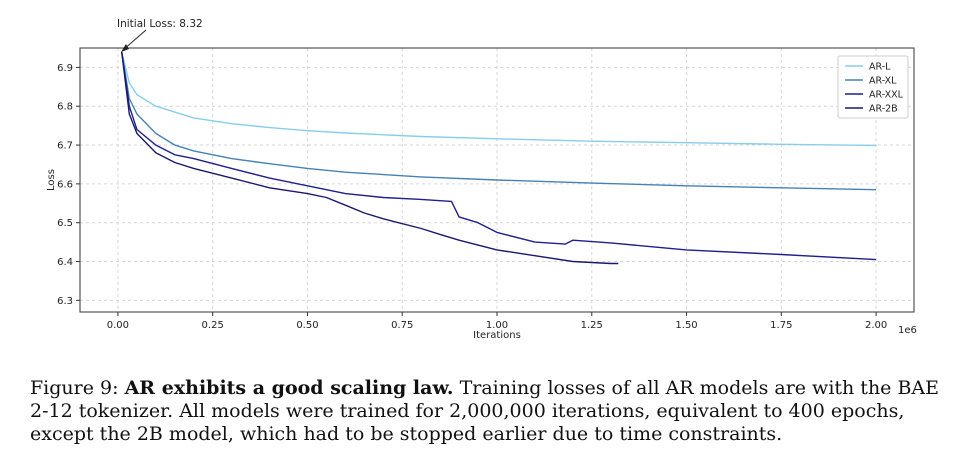 The image size is (960, 468). What do you see at coordinates (77, 388) in the screenshot?
I see `caption-prefix: Figure 9:` at bounding box center [77, 388].